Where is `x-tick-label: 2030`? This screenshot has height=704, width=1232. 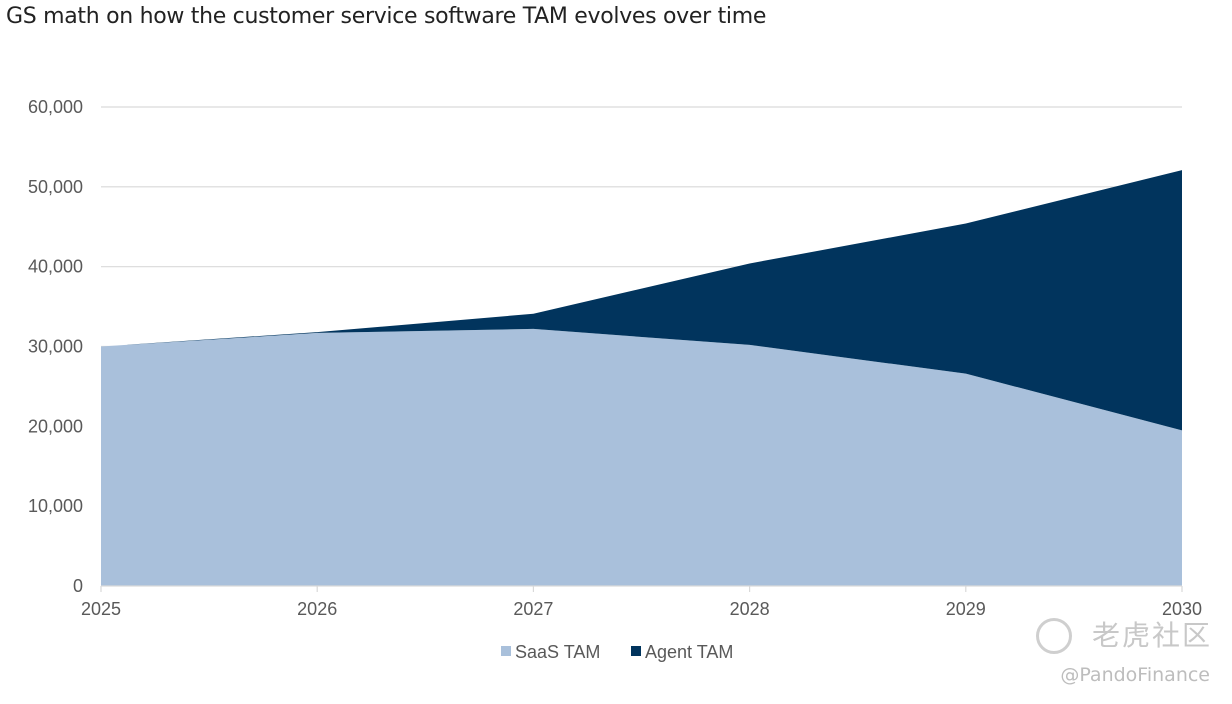 x-tick-label: 2030 is located at coordinates (1182, 609).